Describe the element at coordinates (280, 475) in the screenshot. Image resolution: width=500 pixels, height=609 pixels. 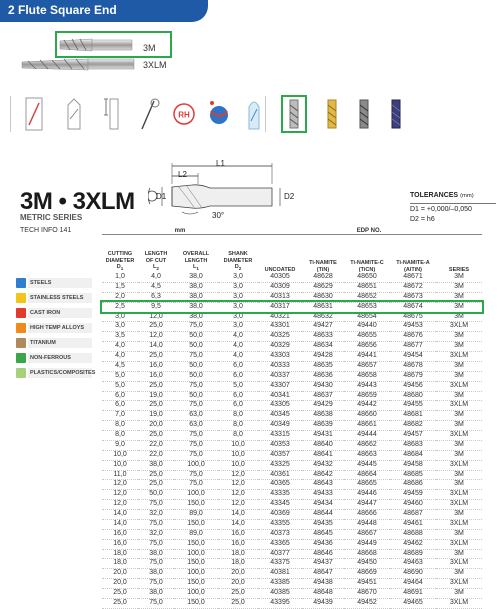
I see `table-cell: 40361` at that location.